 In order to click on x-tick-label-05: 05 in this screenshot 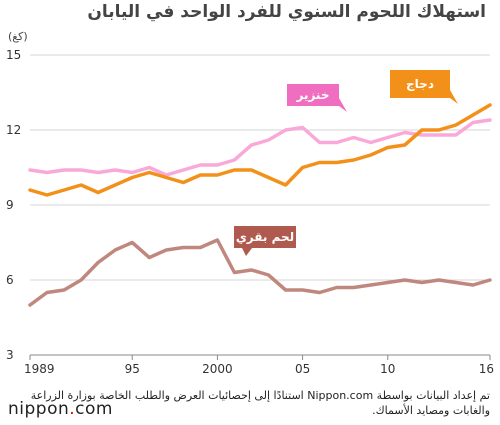, I will do `click(302, 369)`.